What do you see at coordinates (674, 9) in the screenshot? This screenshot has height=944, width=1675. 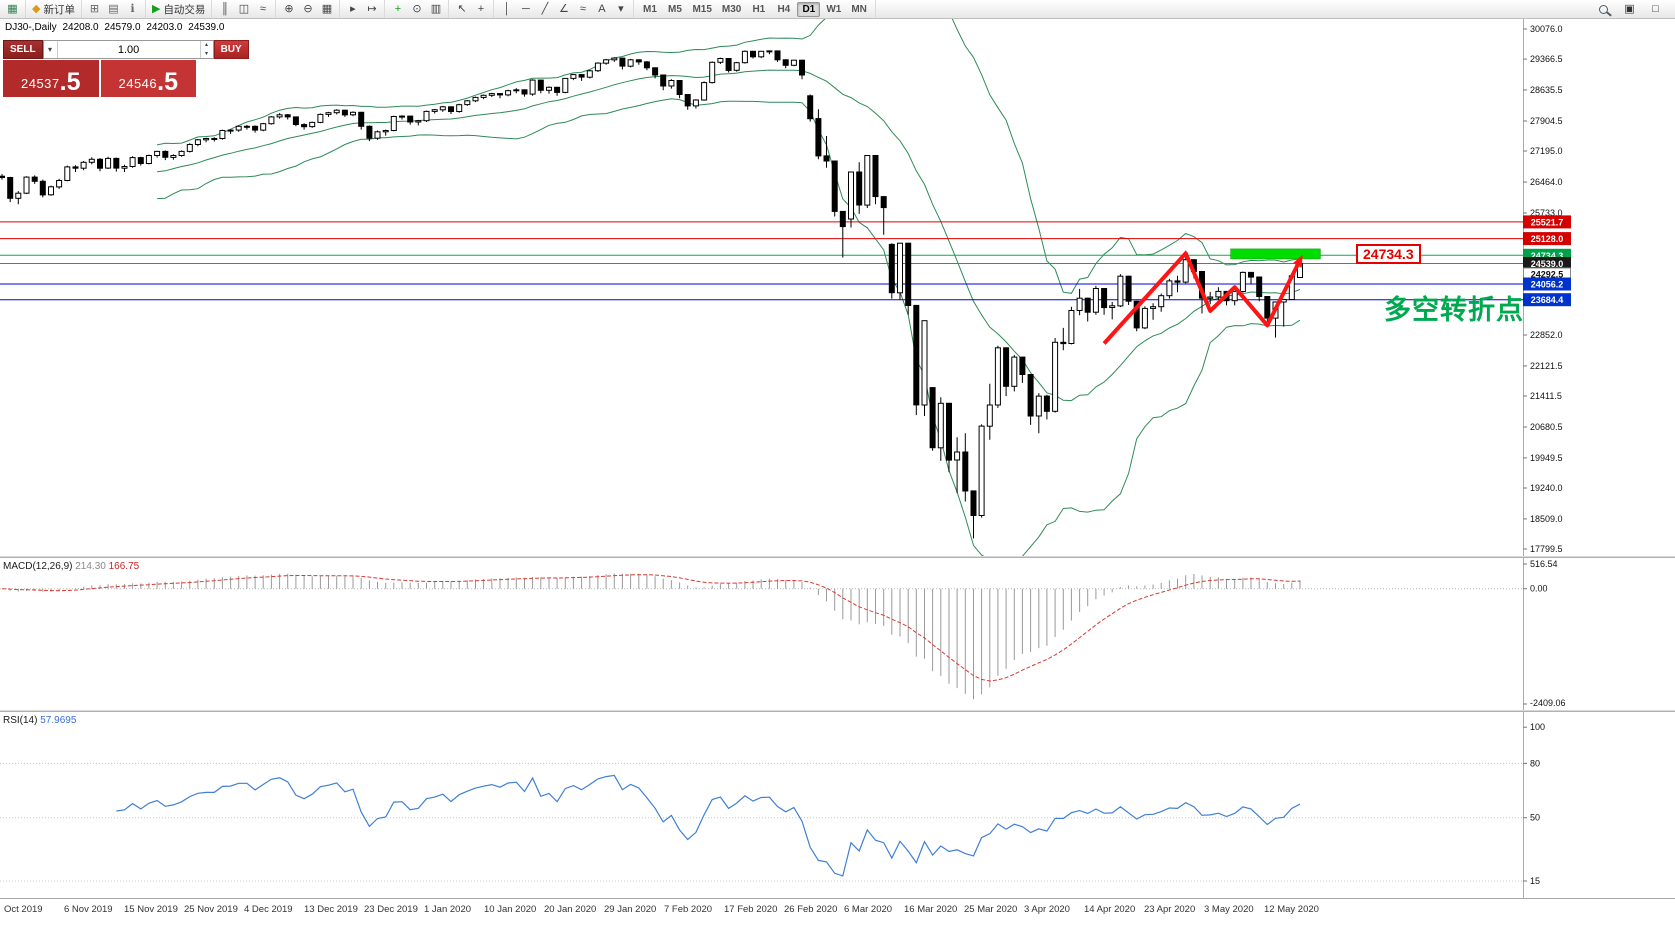 I see `timeframe-m5: M5` at bounding box center [674, 9].